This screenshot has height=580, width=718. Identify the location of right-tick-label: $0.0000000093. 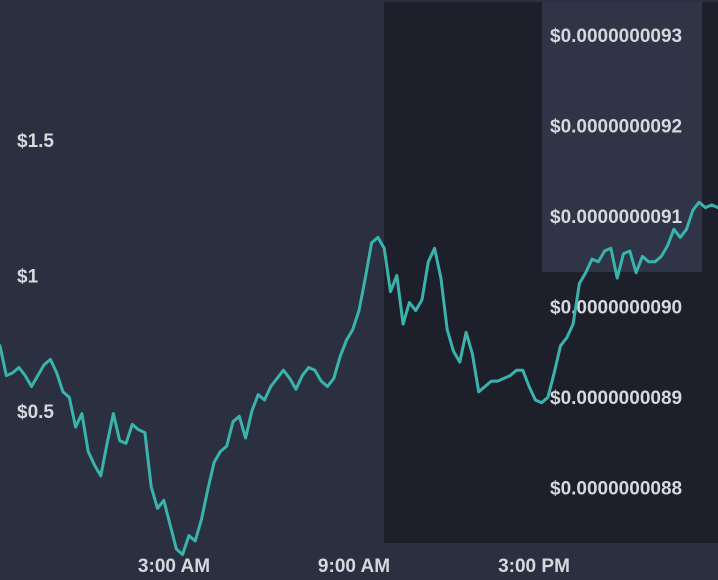
(616, 36).